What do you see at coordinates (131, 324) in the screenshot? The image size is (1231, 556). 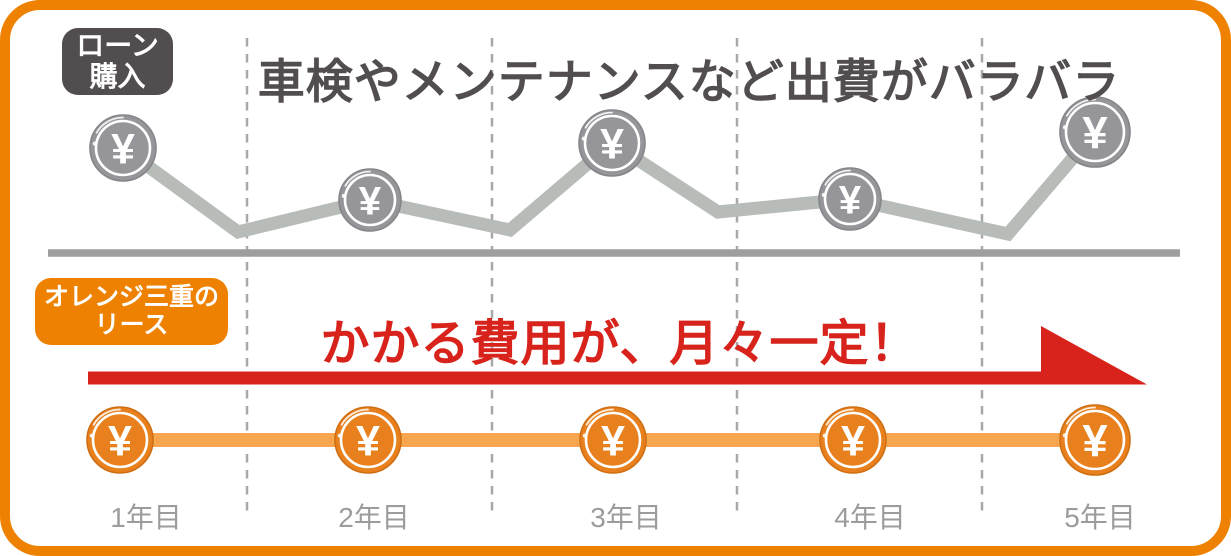 I see `lease-badge-line2: リース` at bounding box center [131, 324].